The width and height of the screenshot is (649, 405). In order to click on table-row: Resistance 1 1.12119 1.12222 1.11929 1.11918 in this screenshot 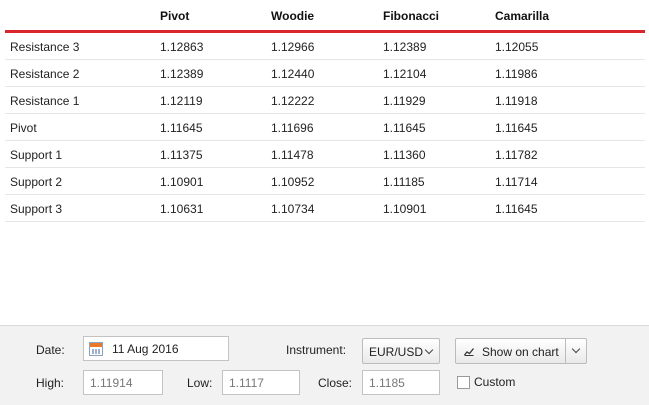, I will do `click(325, 100)`.